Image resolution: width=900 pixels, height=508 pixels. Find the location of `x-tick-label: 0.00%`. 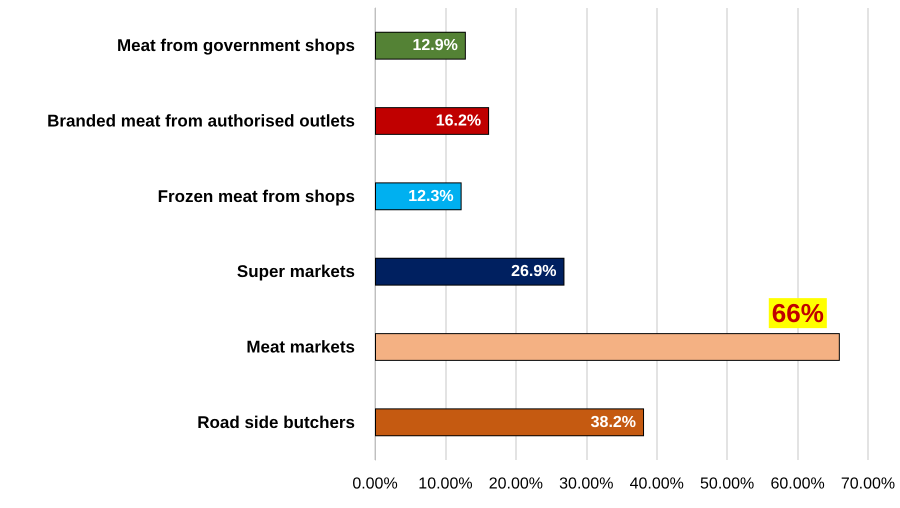

x-tick-label: 0.00% is located at coordinates (375, 484).